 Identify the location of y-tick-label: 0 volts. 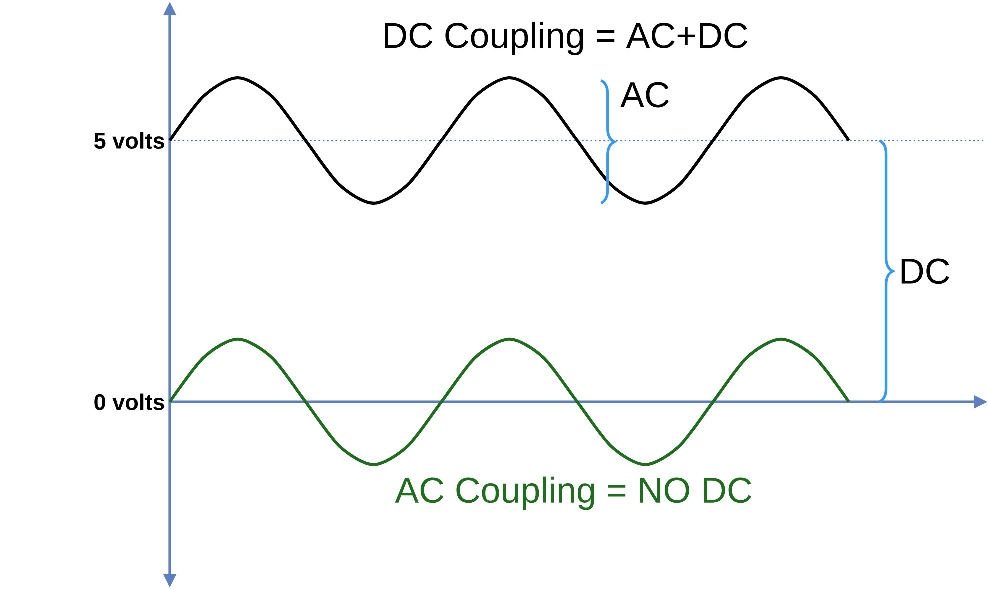
(129, 402).